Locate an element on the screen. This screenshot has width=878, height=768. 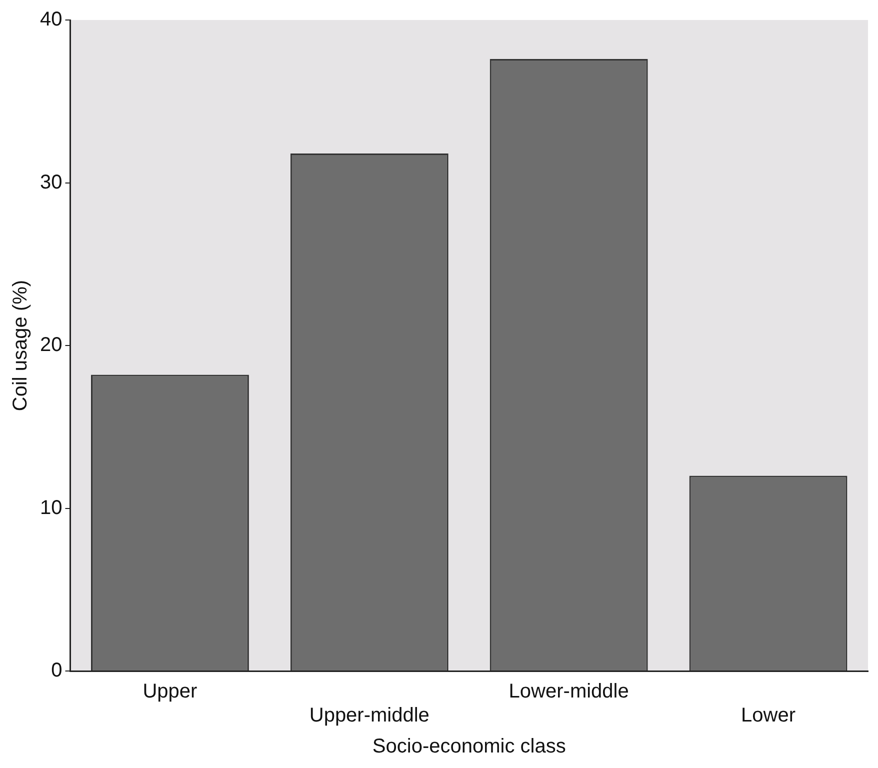
x-tick-label: Upper-middle is located at coordinates (369, 715).